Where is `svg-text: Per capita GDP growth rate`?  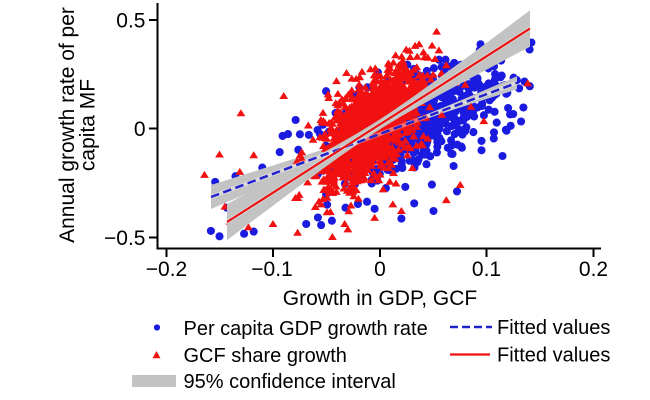
svg-text: Per capita GDP growth rate is located at coordinates (306, 329).